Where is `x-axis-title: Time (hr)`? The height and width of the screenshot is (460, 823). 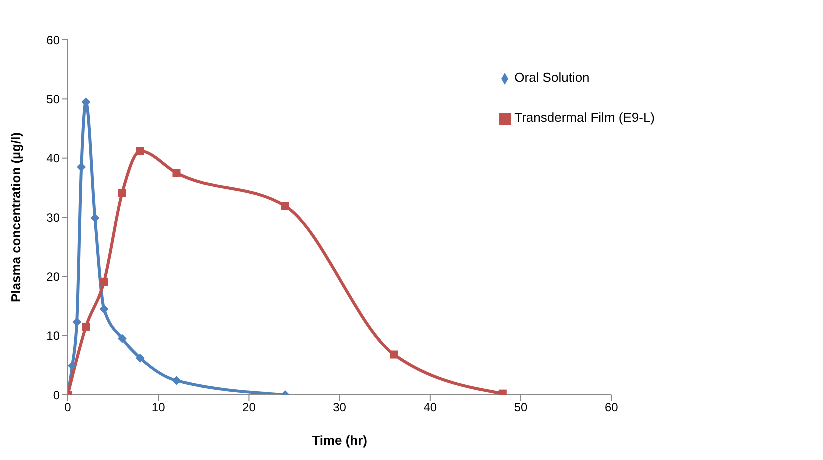
x-axis-title: Time (hr) is located at coordinates (340, 440).